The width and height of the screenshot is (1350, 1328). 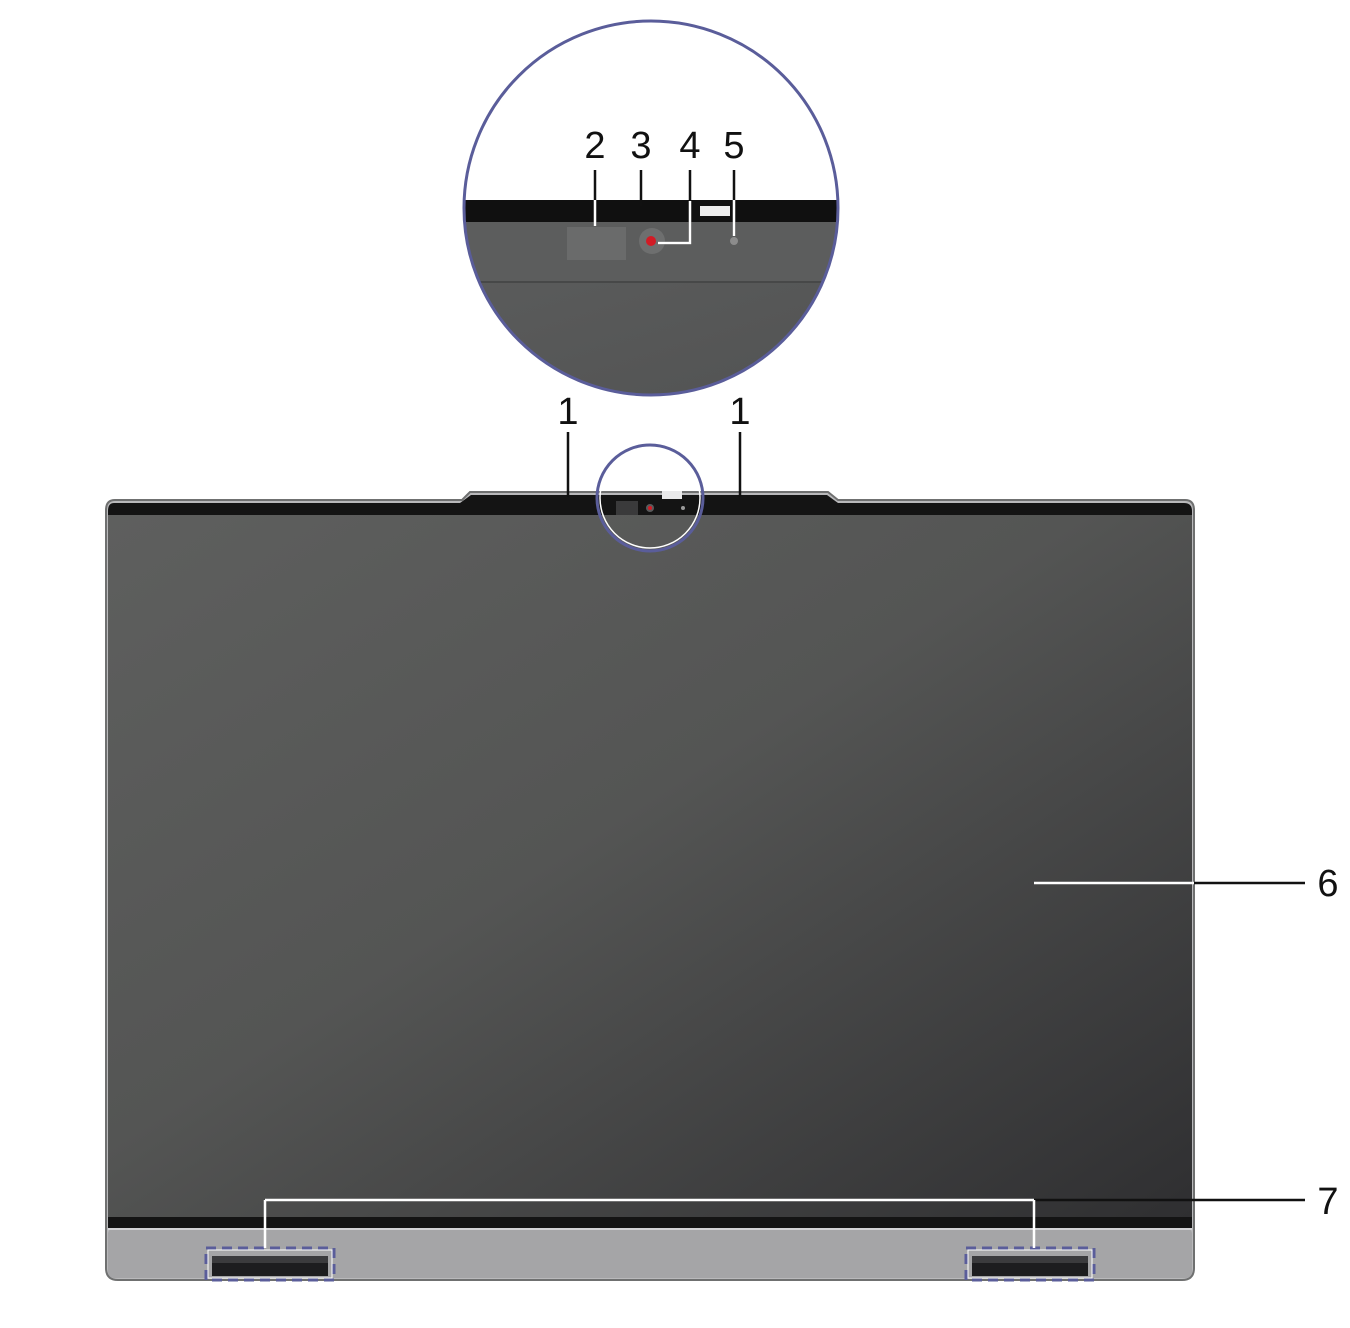 What do you see at coordinates (567, 412) in the screenshot?
I see `callout-1-left: 1` at bounding box center [567, 412].